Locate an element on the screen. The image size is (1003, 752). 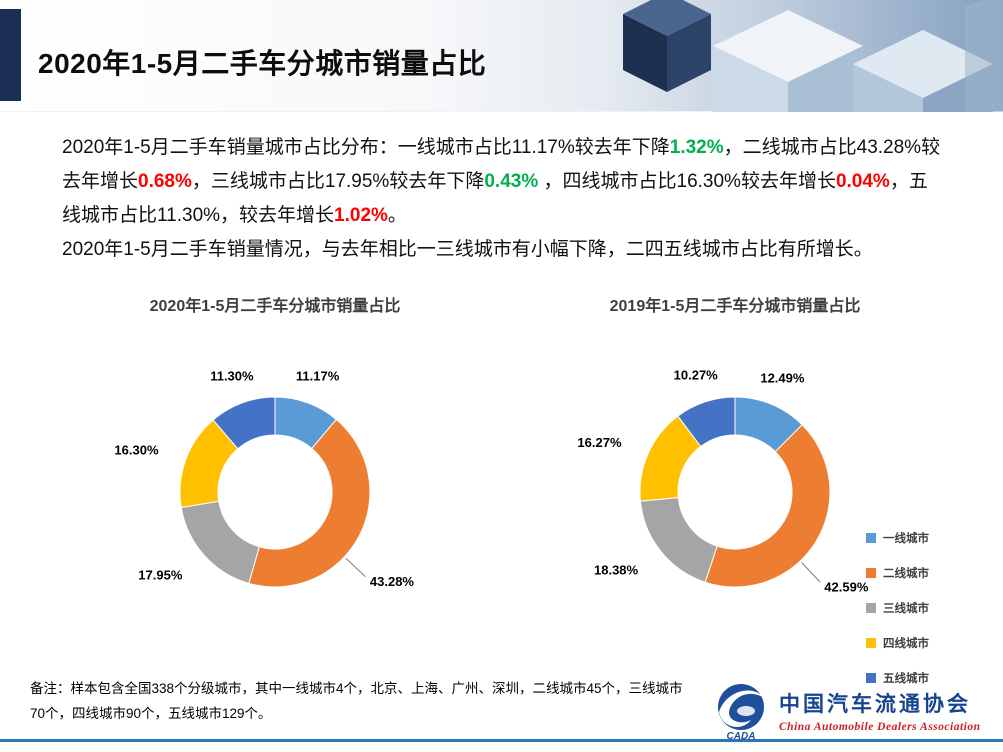
highlight-increase: 0.04% is located at coordinates (862, 181).